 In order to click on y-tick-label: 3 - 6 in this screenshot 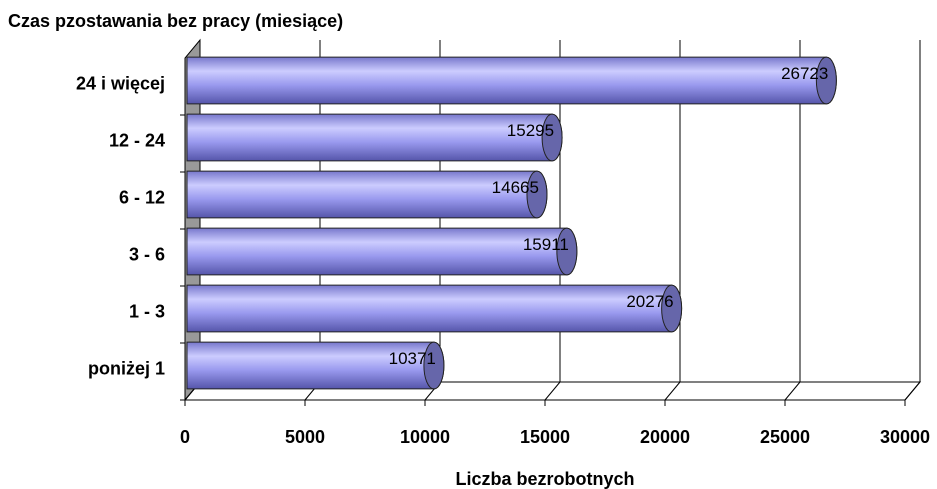, I will do `click(147, 254)`.